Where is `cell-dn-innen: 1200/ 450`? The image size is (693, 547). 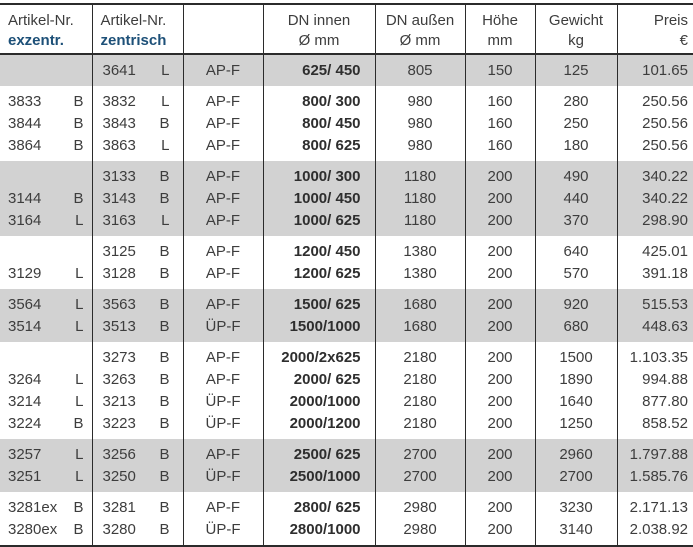
cell-dn-innen: 1200/ 450 is located at coordinates (319, 249).